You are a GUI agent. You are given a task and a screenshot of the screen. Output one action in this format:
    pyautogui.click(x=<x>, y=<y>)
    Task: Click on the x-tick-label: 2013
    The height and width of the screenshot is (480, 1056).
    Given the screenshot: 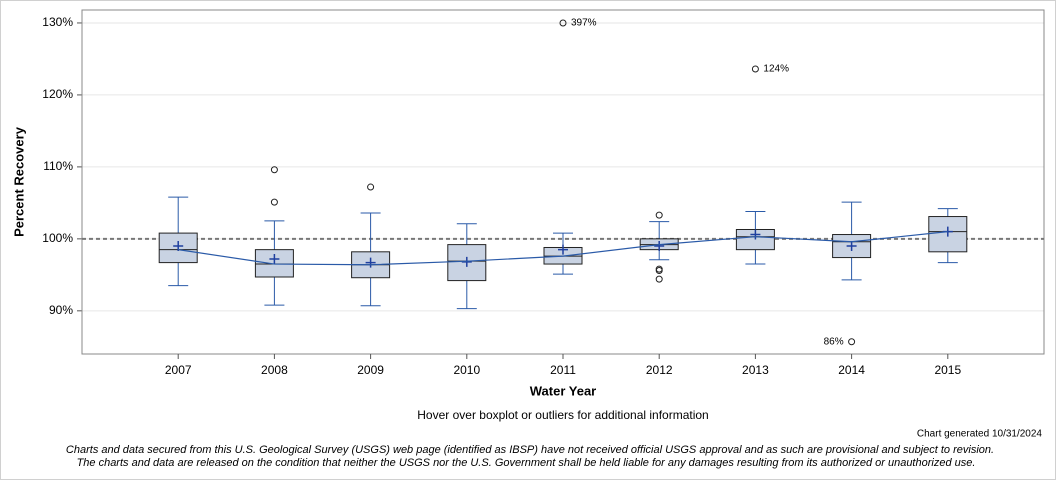 What is the action you would take?
    pyautogui.click(x=755, y=370)
    